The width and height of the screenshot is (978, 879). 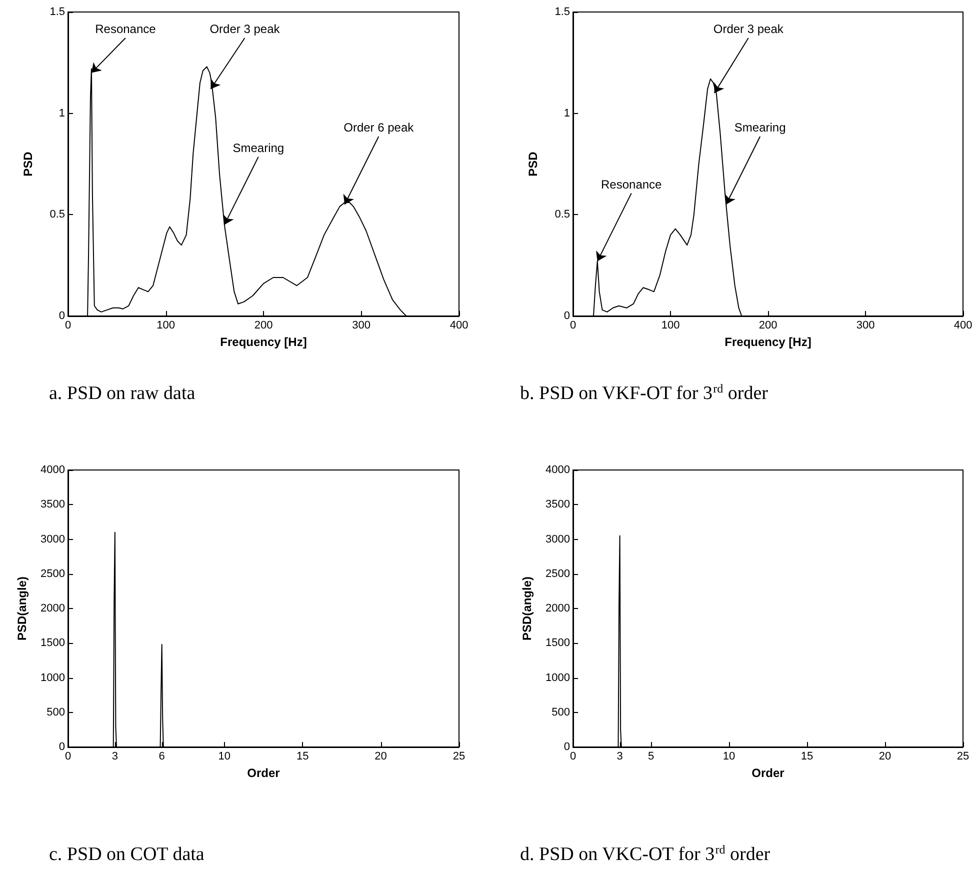 I want to click on x-tick-label: 6, so click(x=161, y=756).